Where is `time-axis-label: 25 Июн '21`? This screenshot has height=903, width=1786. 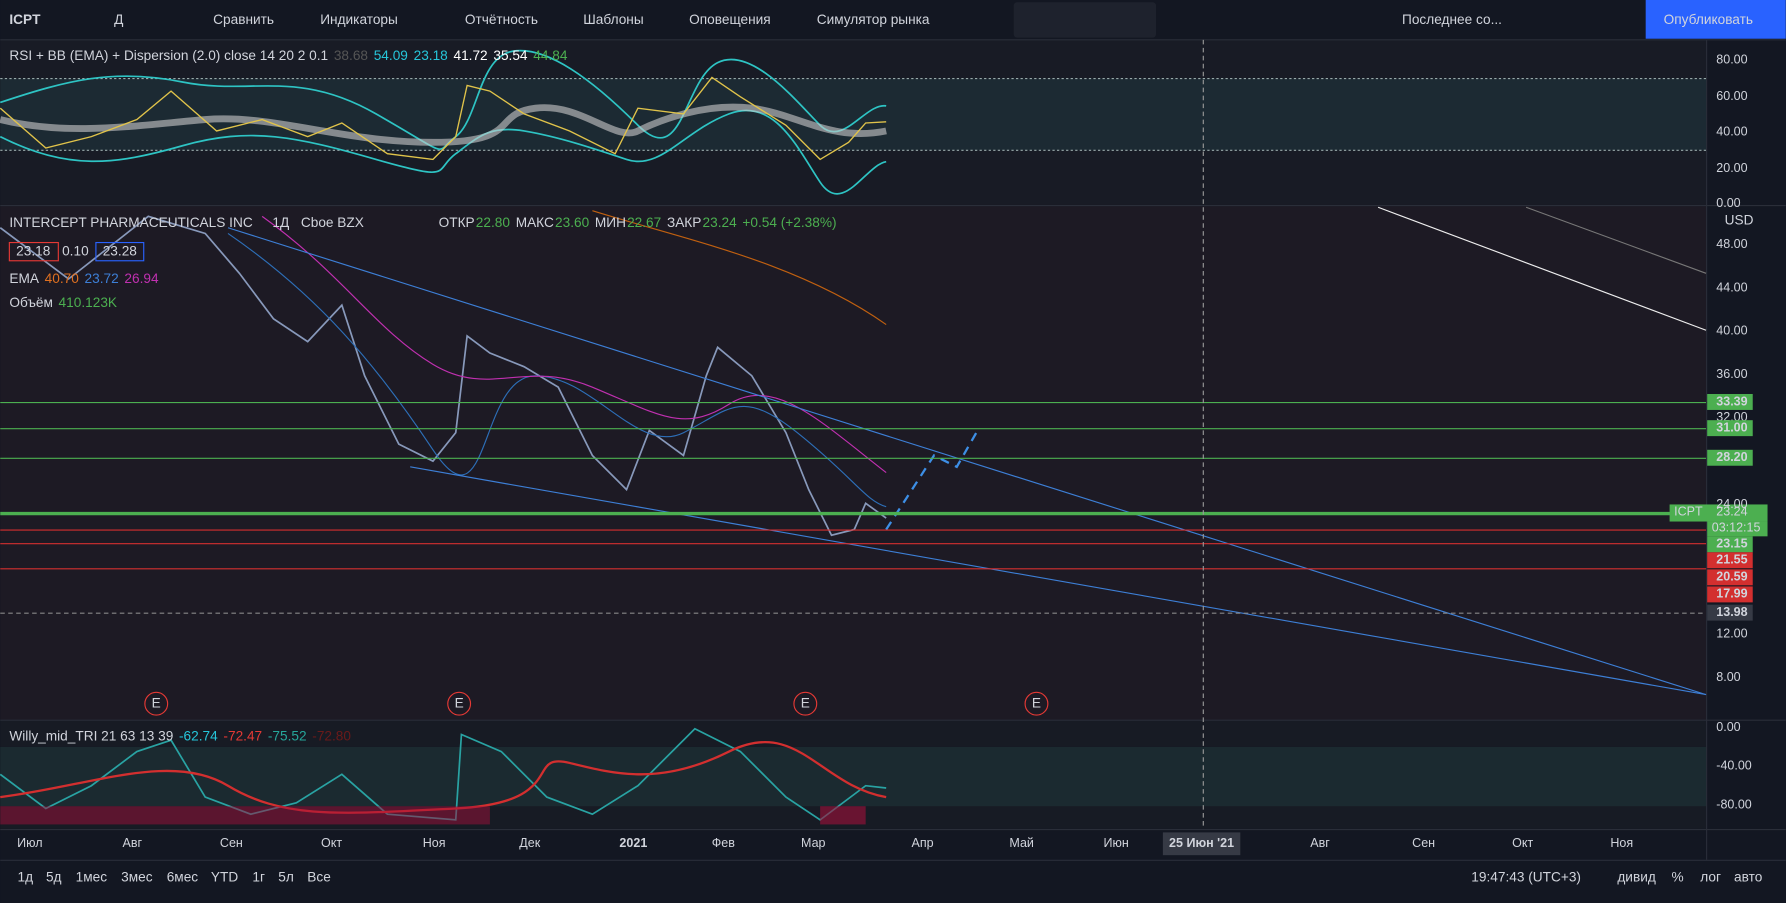
time-axis-label: 25 Июн '21 is located at coordinates (1201, 843).